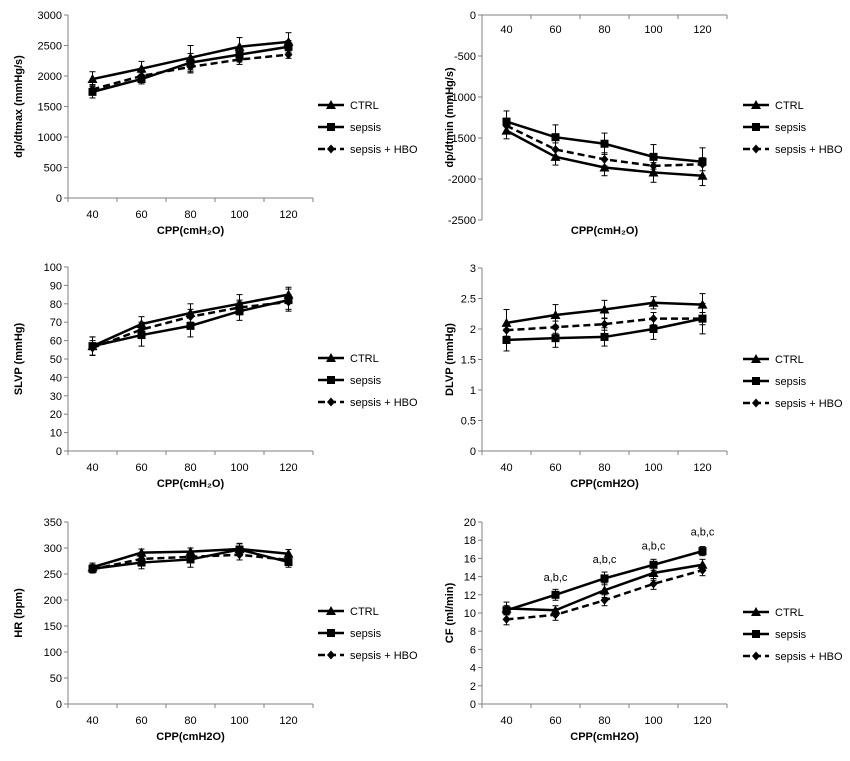 The width and height of the screenshot is (850, 761). Describe the element at coordinates (19, 359) in the screenshot. I see `y-axis-title: SLVP (mmHg)` at that location.